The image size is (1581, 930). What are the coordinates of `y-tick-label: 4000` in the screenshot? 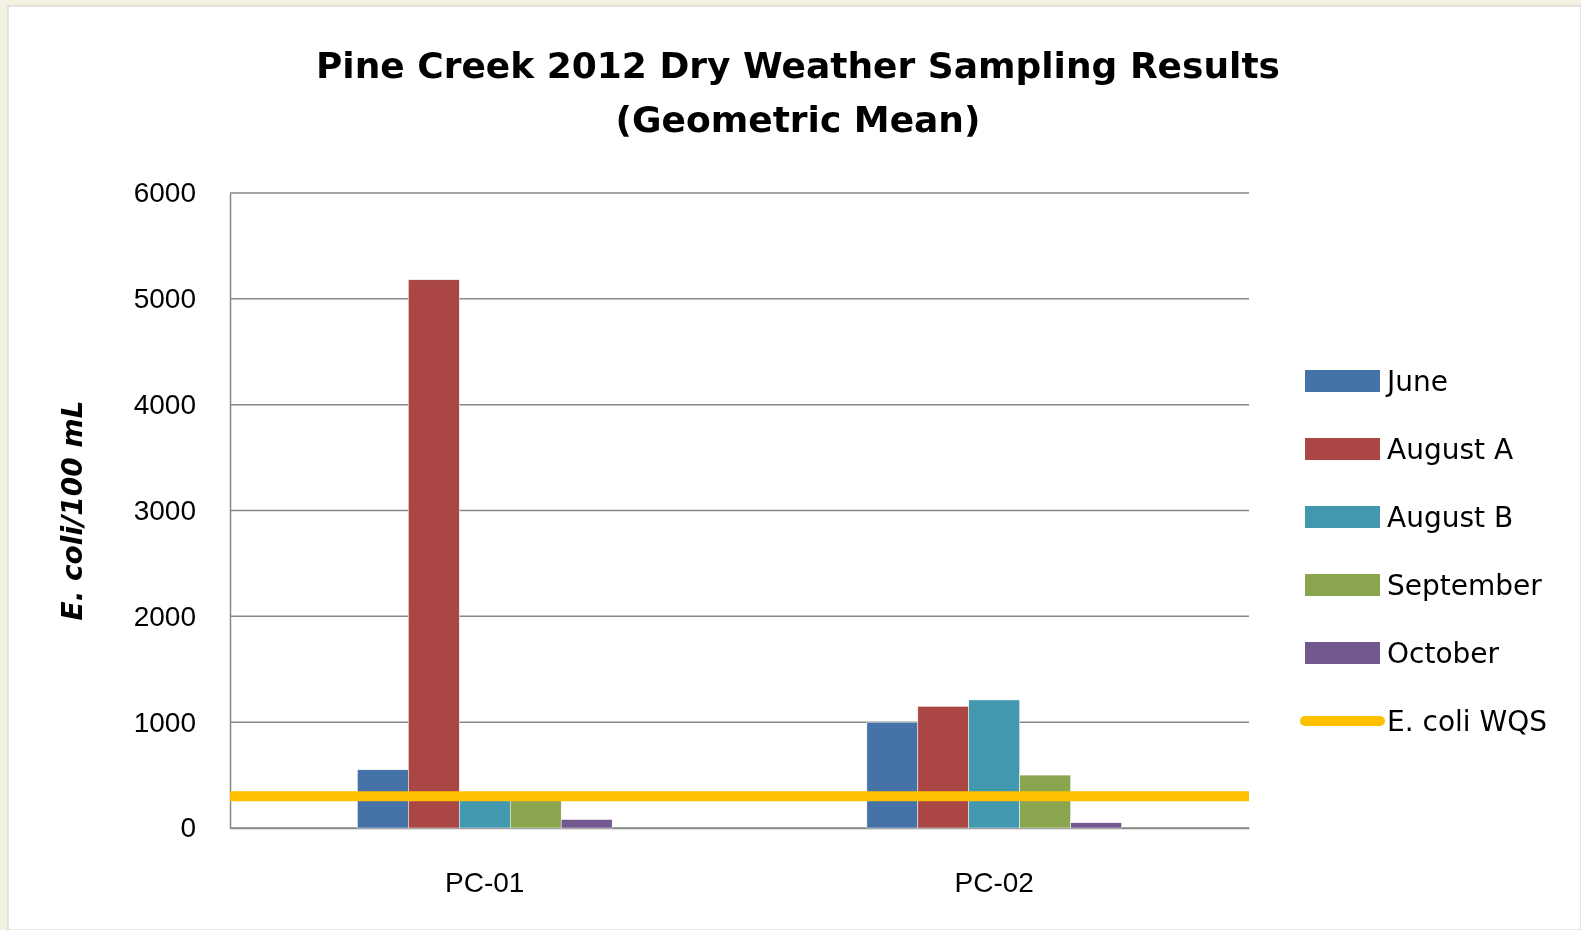 It's located at (164, 405).